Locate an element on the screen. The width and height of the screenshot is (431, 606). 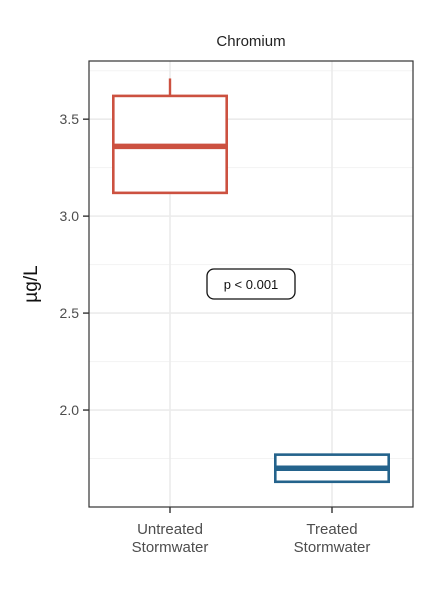
y-tick-label: 3.5 is located at coordinates (70, 119).